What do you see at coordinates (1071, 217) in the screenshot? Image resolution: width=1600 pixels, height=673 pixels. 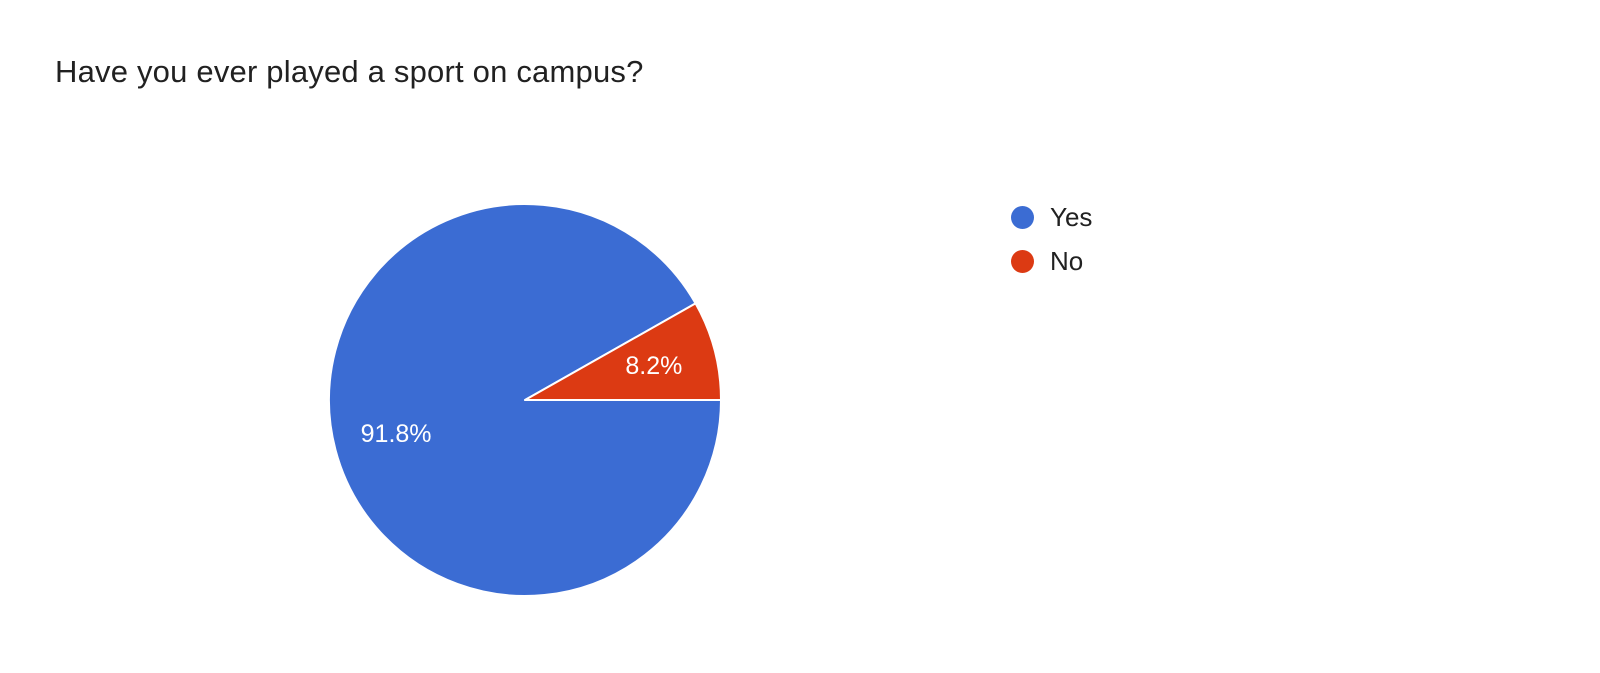 I see `legend-item-label: Yes` at bounding box center [1071, 217].